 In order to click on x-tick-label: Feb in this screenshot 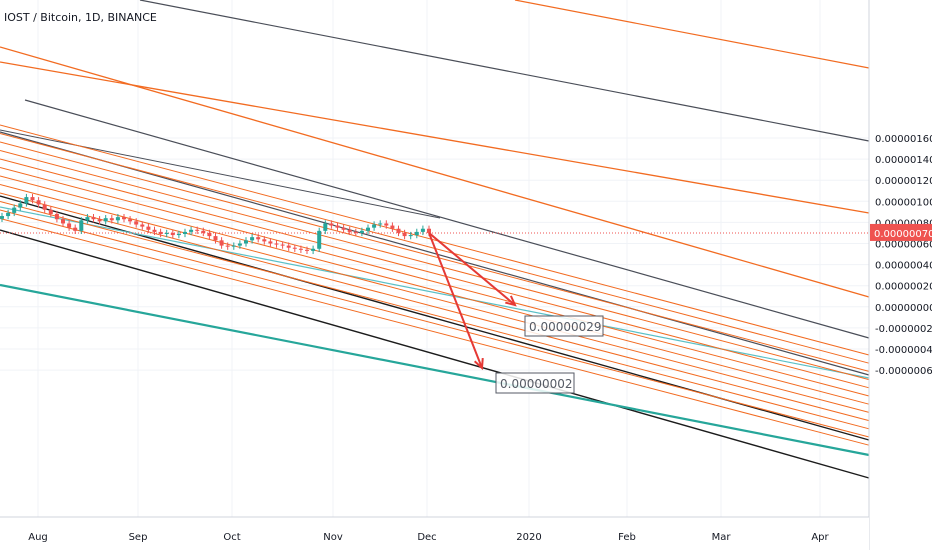, I will do `click(627, 537)`.